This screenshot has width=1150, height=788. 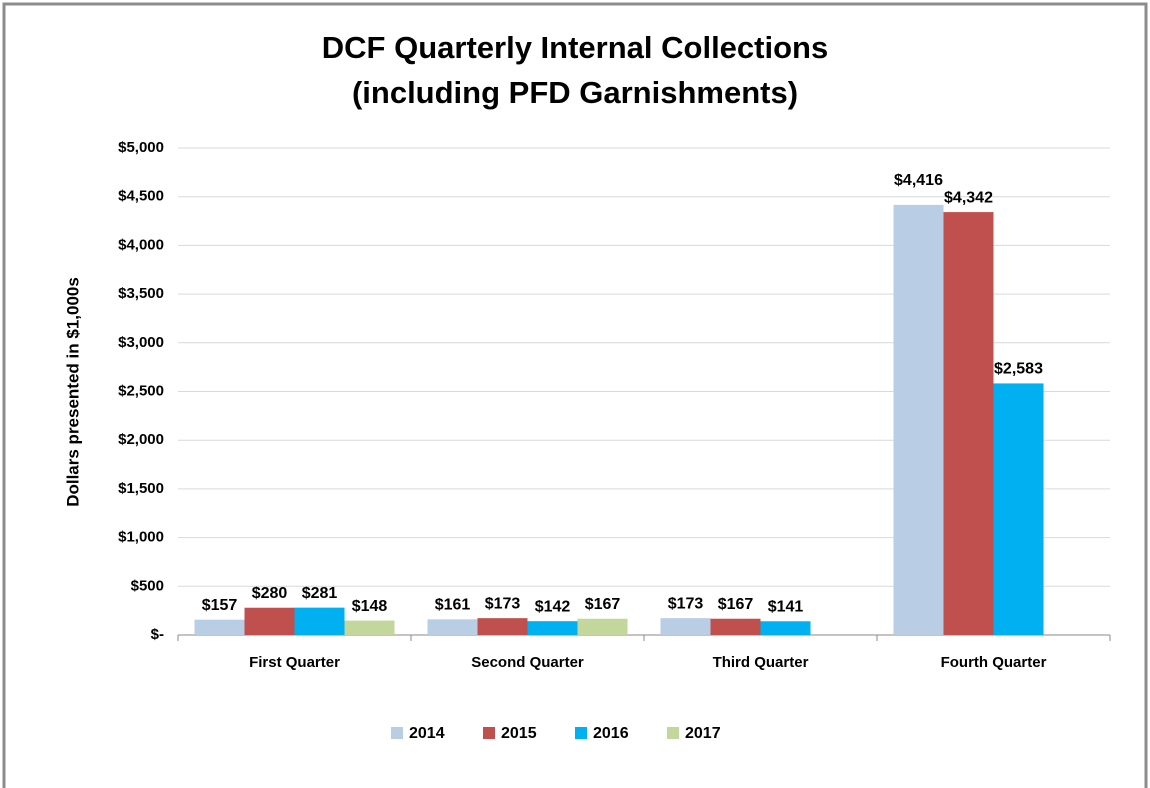 I want to click on y-tick-label: $3,500, so click(x=141, y=293).